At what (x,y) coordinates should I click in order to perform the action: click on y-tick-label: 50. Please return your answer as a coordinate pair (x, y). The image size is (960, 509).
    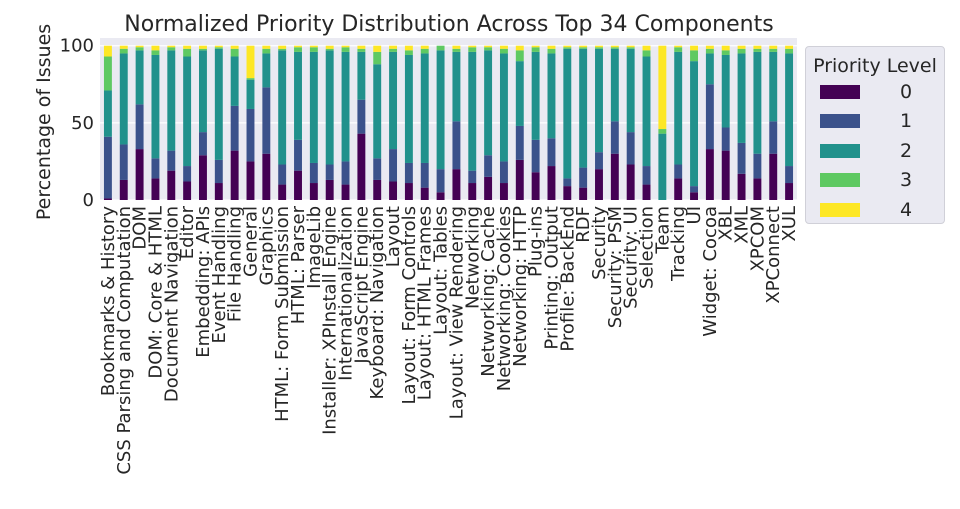
    Looking at the image, I should click on (82, 123).